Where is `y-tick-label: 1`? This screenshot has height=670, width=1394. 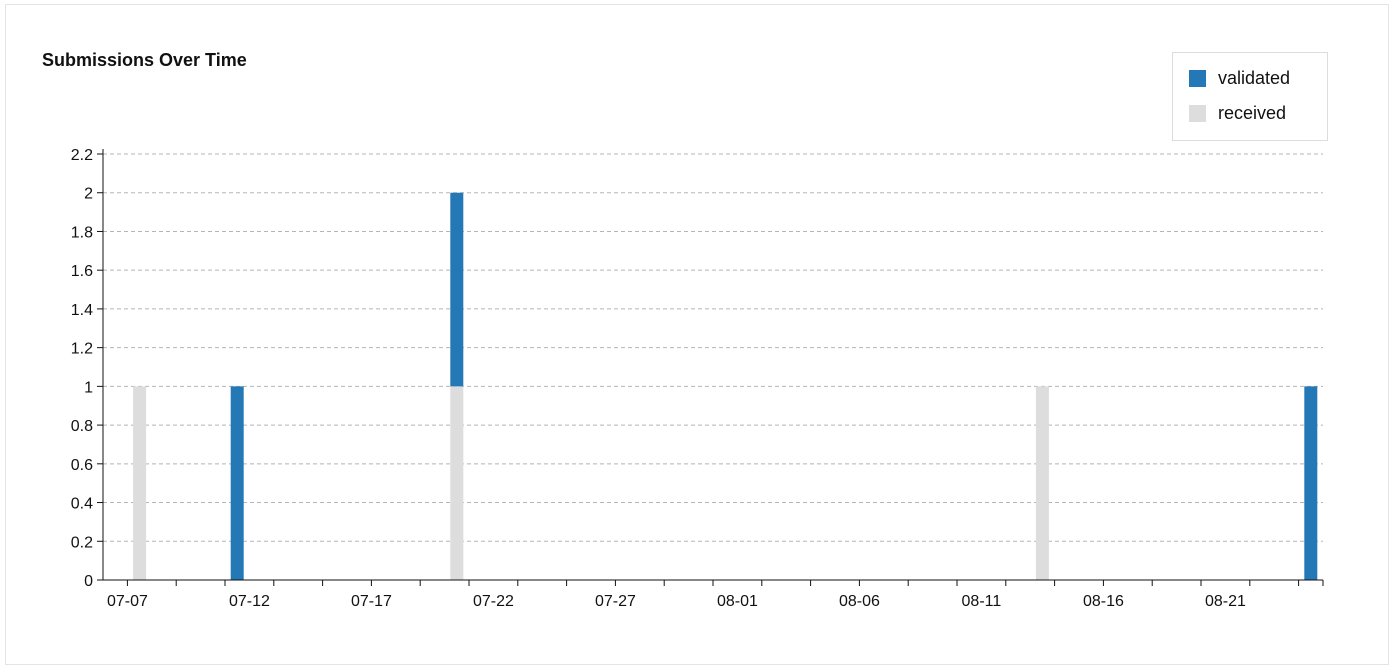
y-tick-label: 1 is located at coordinates (88, 387).